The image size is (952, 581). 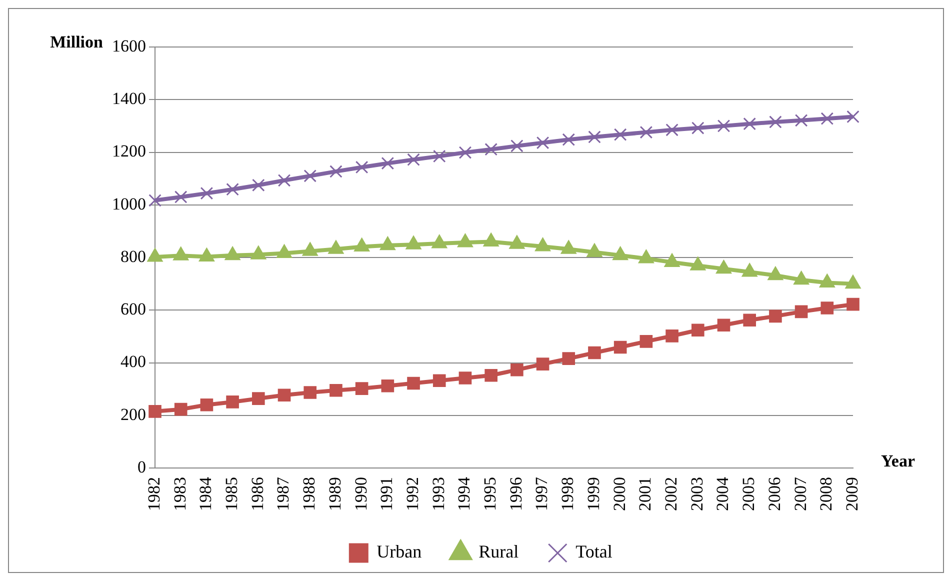 What do you see at coordinates (852, 494) in the screenshot?
I see `x-tick-label: 2009` at bounding box center [852, 494].